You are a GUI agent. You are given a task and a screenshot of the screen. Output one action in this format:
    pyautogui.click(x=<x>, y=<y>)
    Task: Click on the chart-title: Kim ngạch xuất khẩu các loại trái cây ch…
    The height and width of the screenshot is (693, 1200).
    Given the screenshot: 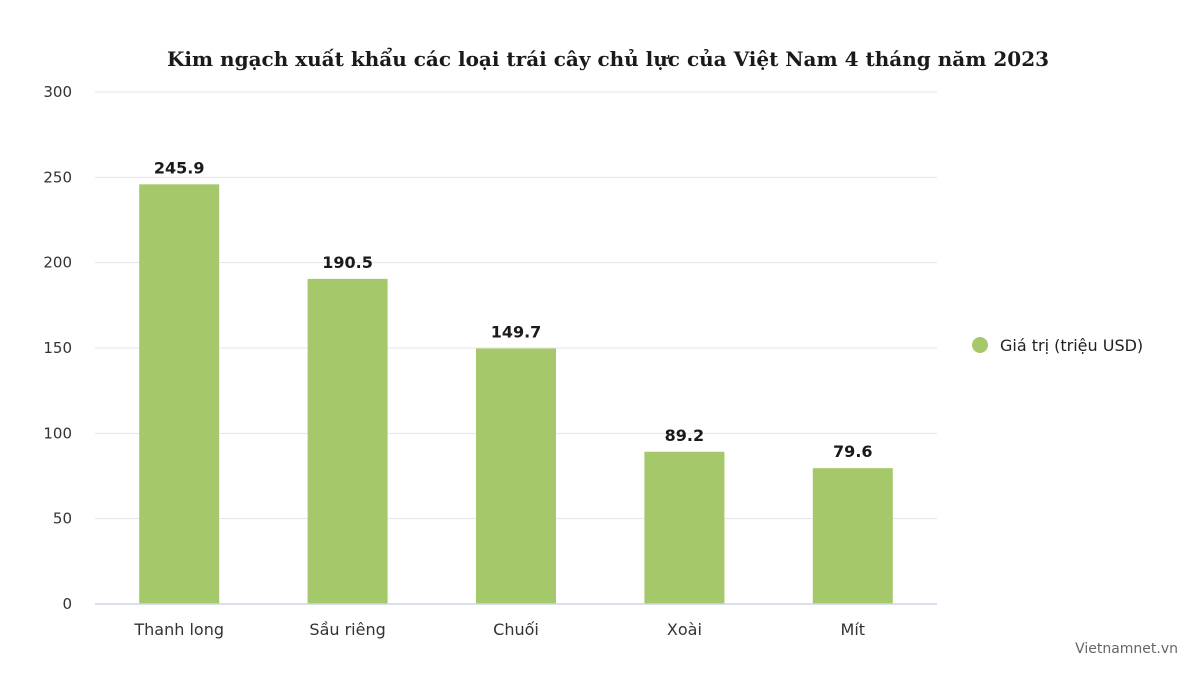 What is the action you would take?
    pyautogui.click(x=608, y=58)
    